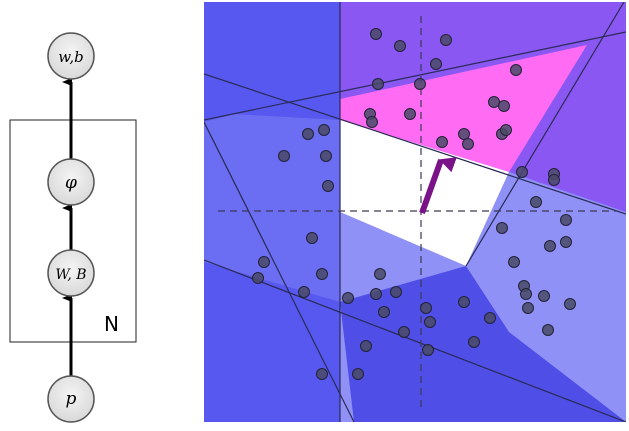  I want to click on node-phi: φ, so click(71, 182).